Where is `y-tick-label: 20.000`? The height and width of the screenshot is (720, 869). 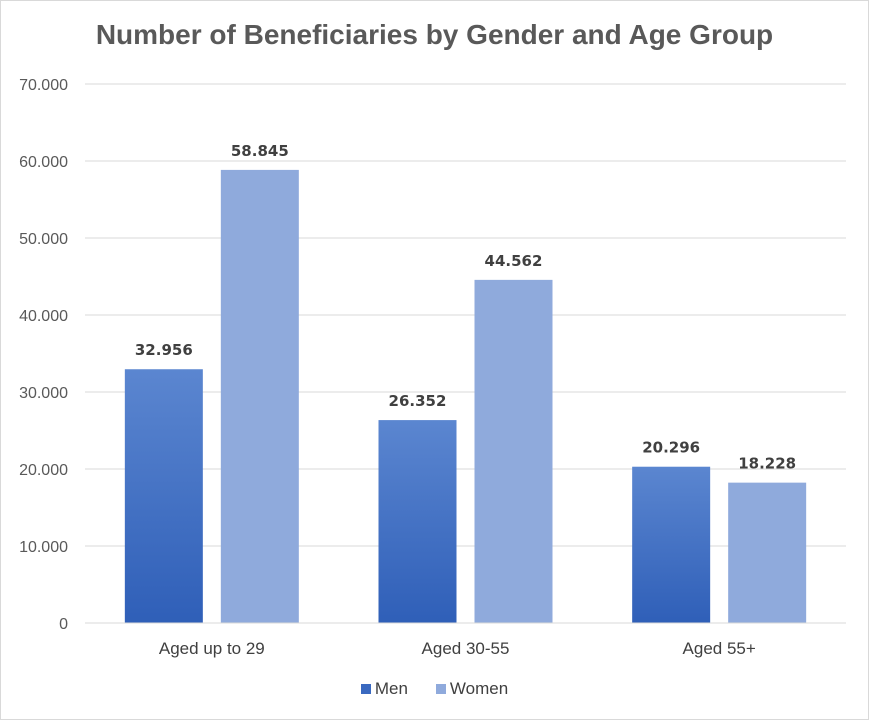
y-tick-label: 20.000 is located at coordinates (43, 470).